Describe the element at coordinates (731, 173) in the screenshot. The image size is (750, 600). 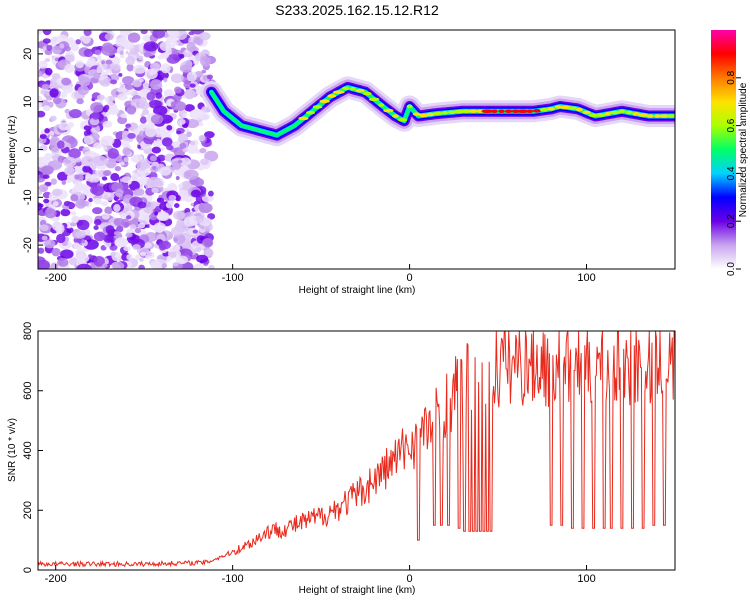
I see `colorbar-tick-label: 0.4` at that location.